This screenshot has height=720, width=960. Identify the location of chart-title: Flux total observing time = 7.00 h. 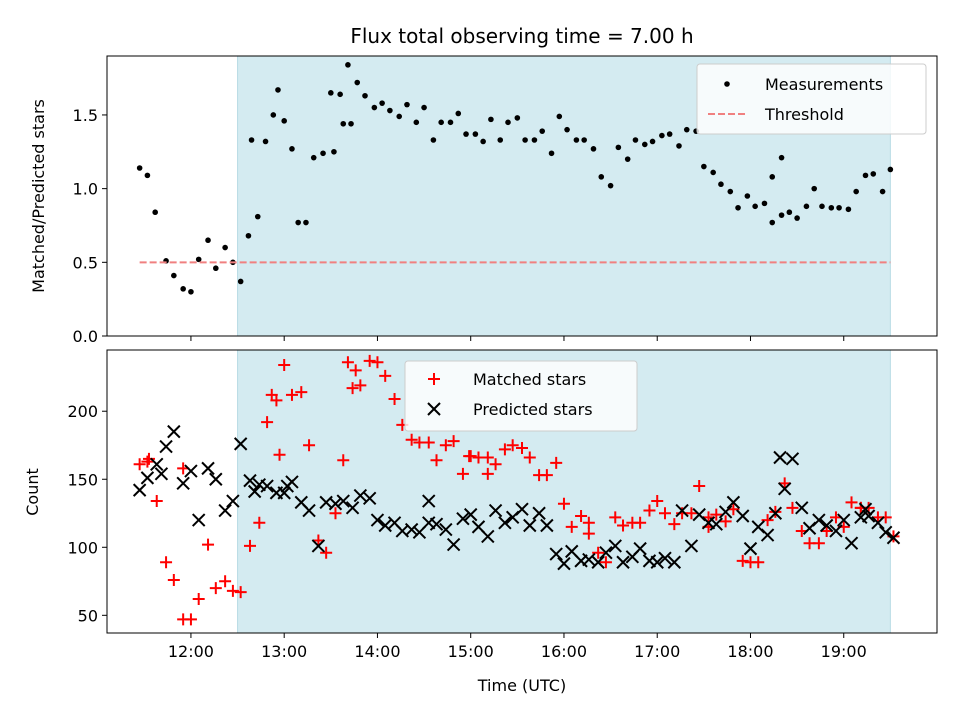
(521, 36).